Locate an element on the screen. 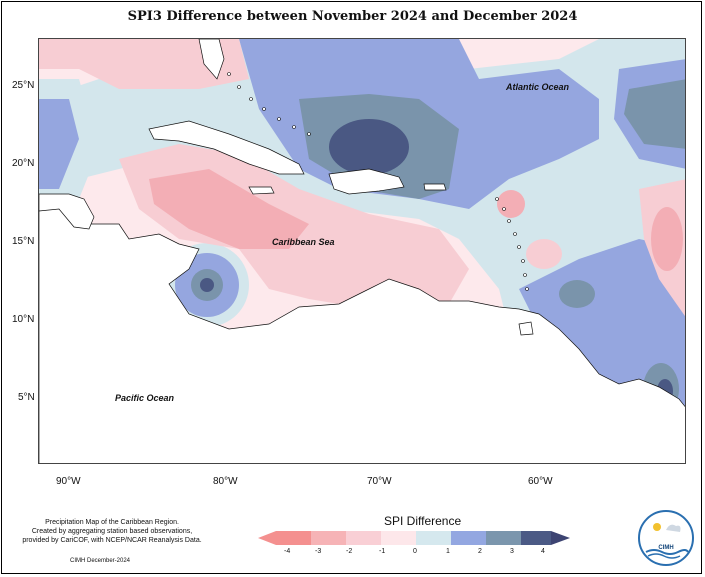  negative-region-north is located at coordinates (144, 64).